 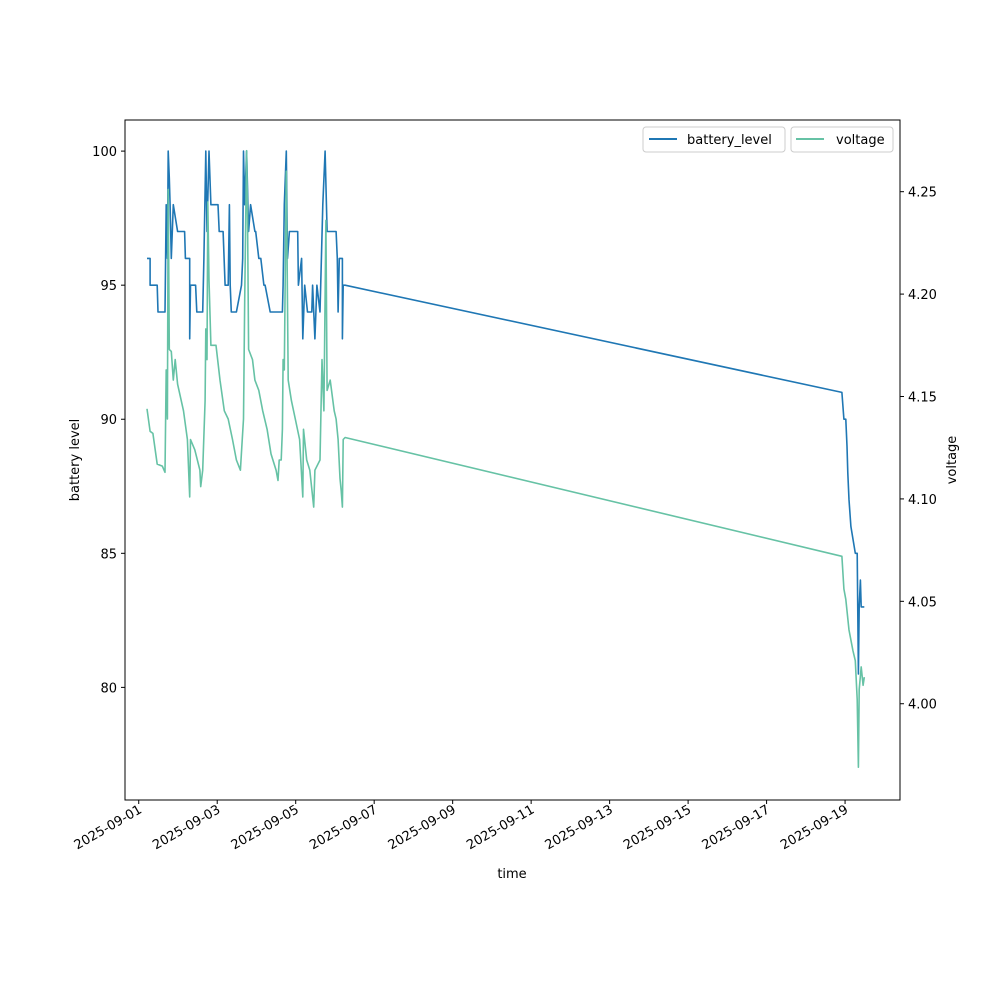 What do you see at coordinates (729, 140) in the screenshot?
I see `legend-battery-label: battery_level` at bounding box center [729, 140].